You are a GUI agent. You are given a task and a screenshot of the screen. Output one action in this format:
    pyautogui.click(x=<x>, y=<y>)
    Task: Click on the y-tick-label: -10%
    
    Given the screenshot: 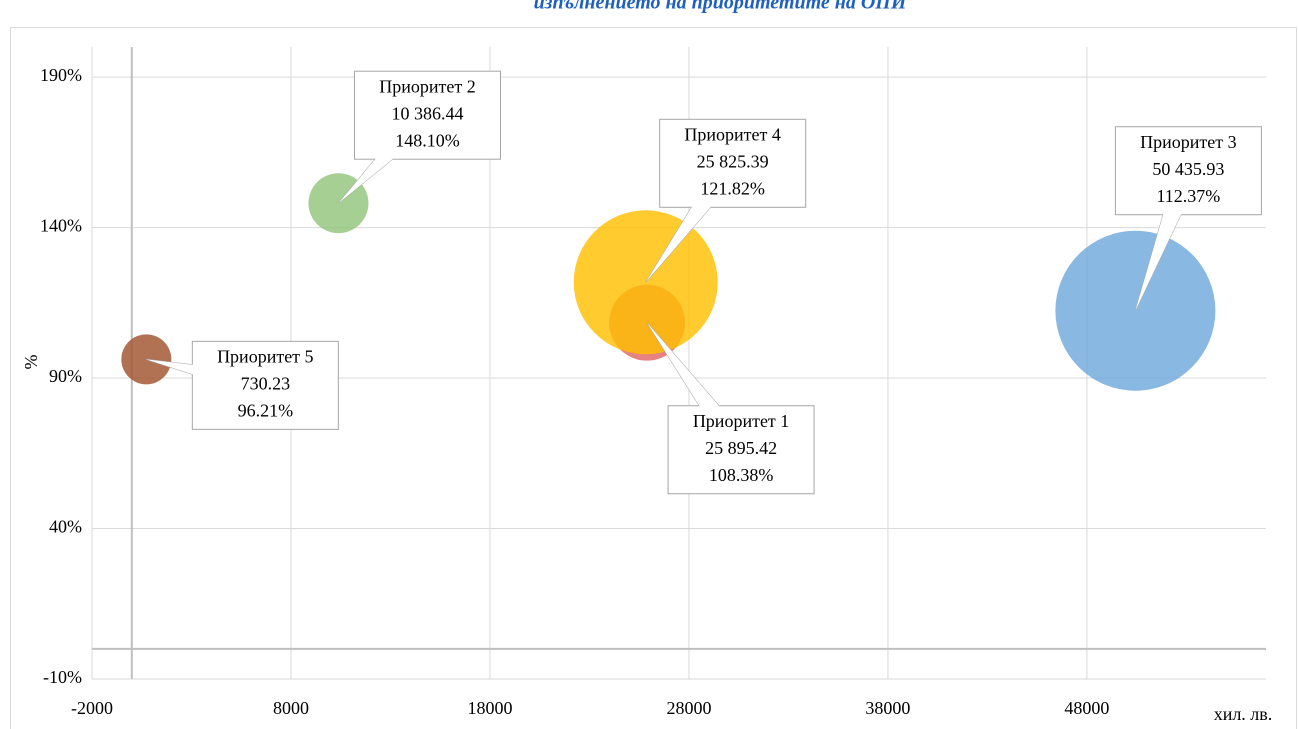 What is the action you would take?
    pyautogui.click(x=62, y=677)
    